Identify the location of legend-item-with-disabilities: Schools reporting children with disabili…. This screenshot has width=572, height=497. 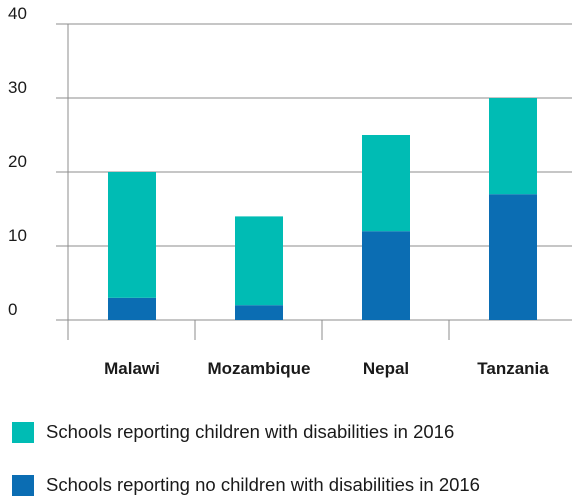
(233, 432).